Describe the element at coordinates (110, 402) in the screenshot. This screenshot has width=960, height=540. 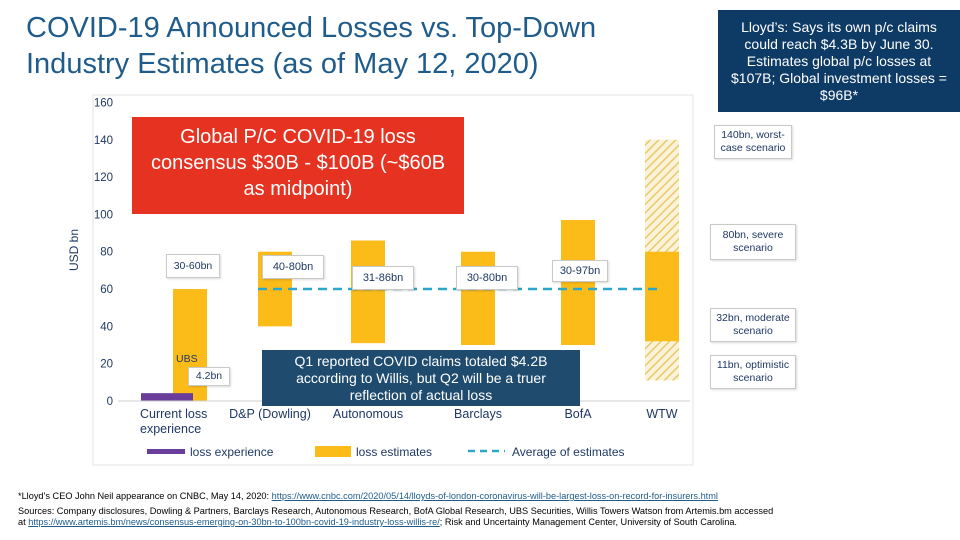
I see `y-tick-label: 0` at that location.